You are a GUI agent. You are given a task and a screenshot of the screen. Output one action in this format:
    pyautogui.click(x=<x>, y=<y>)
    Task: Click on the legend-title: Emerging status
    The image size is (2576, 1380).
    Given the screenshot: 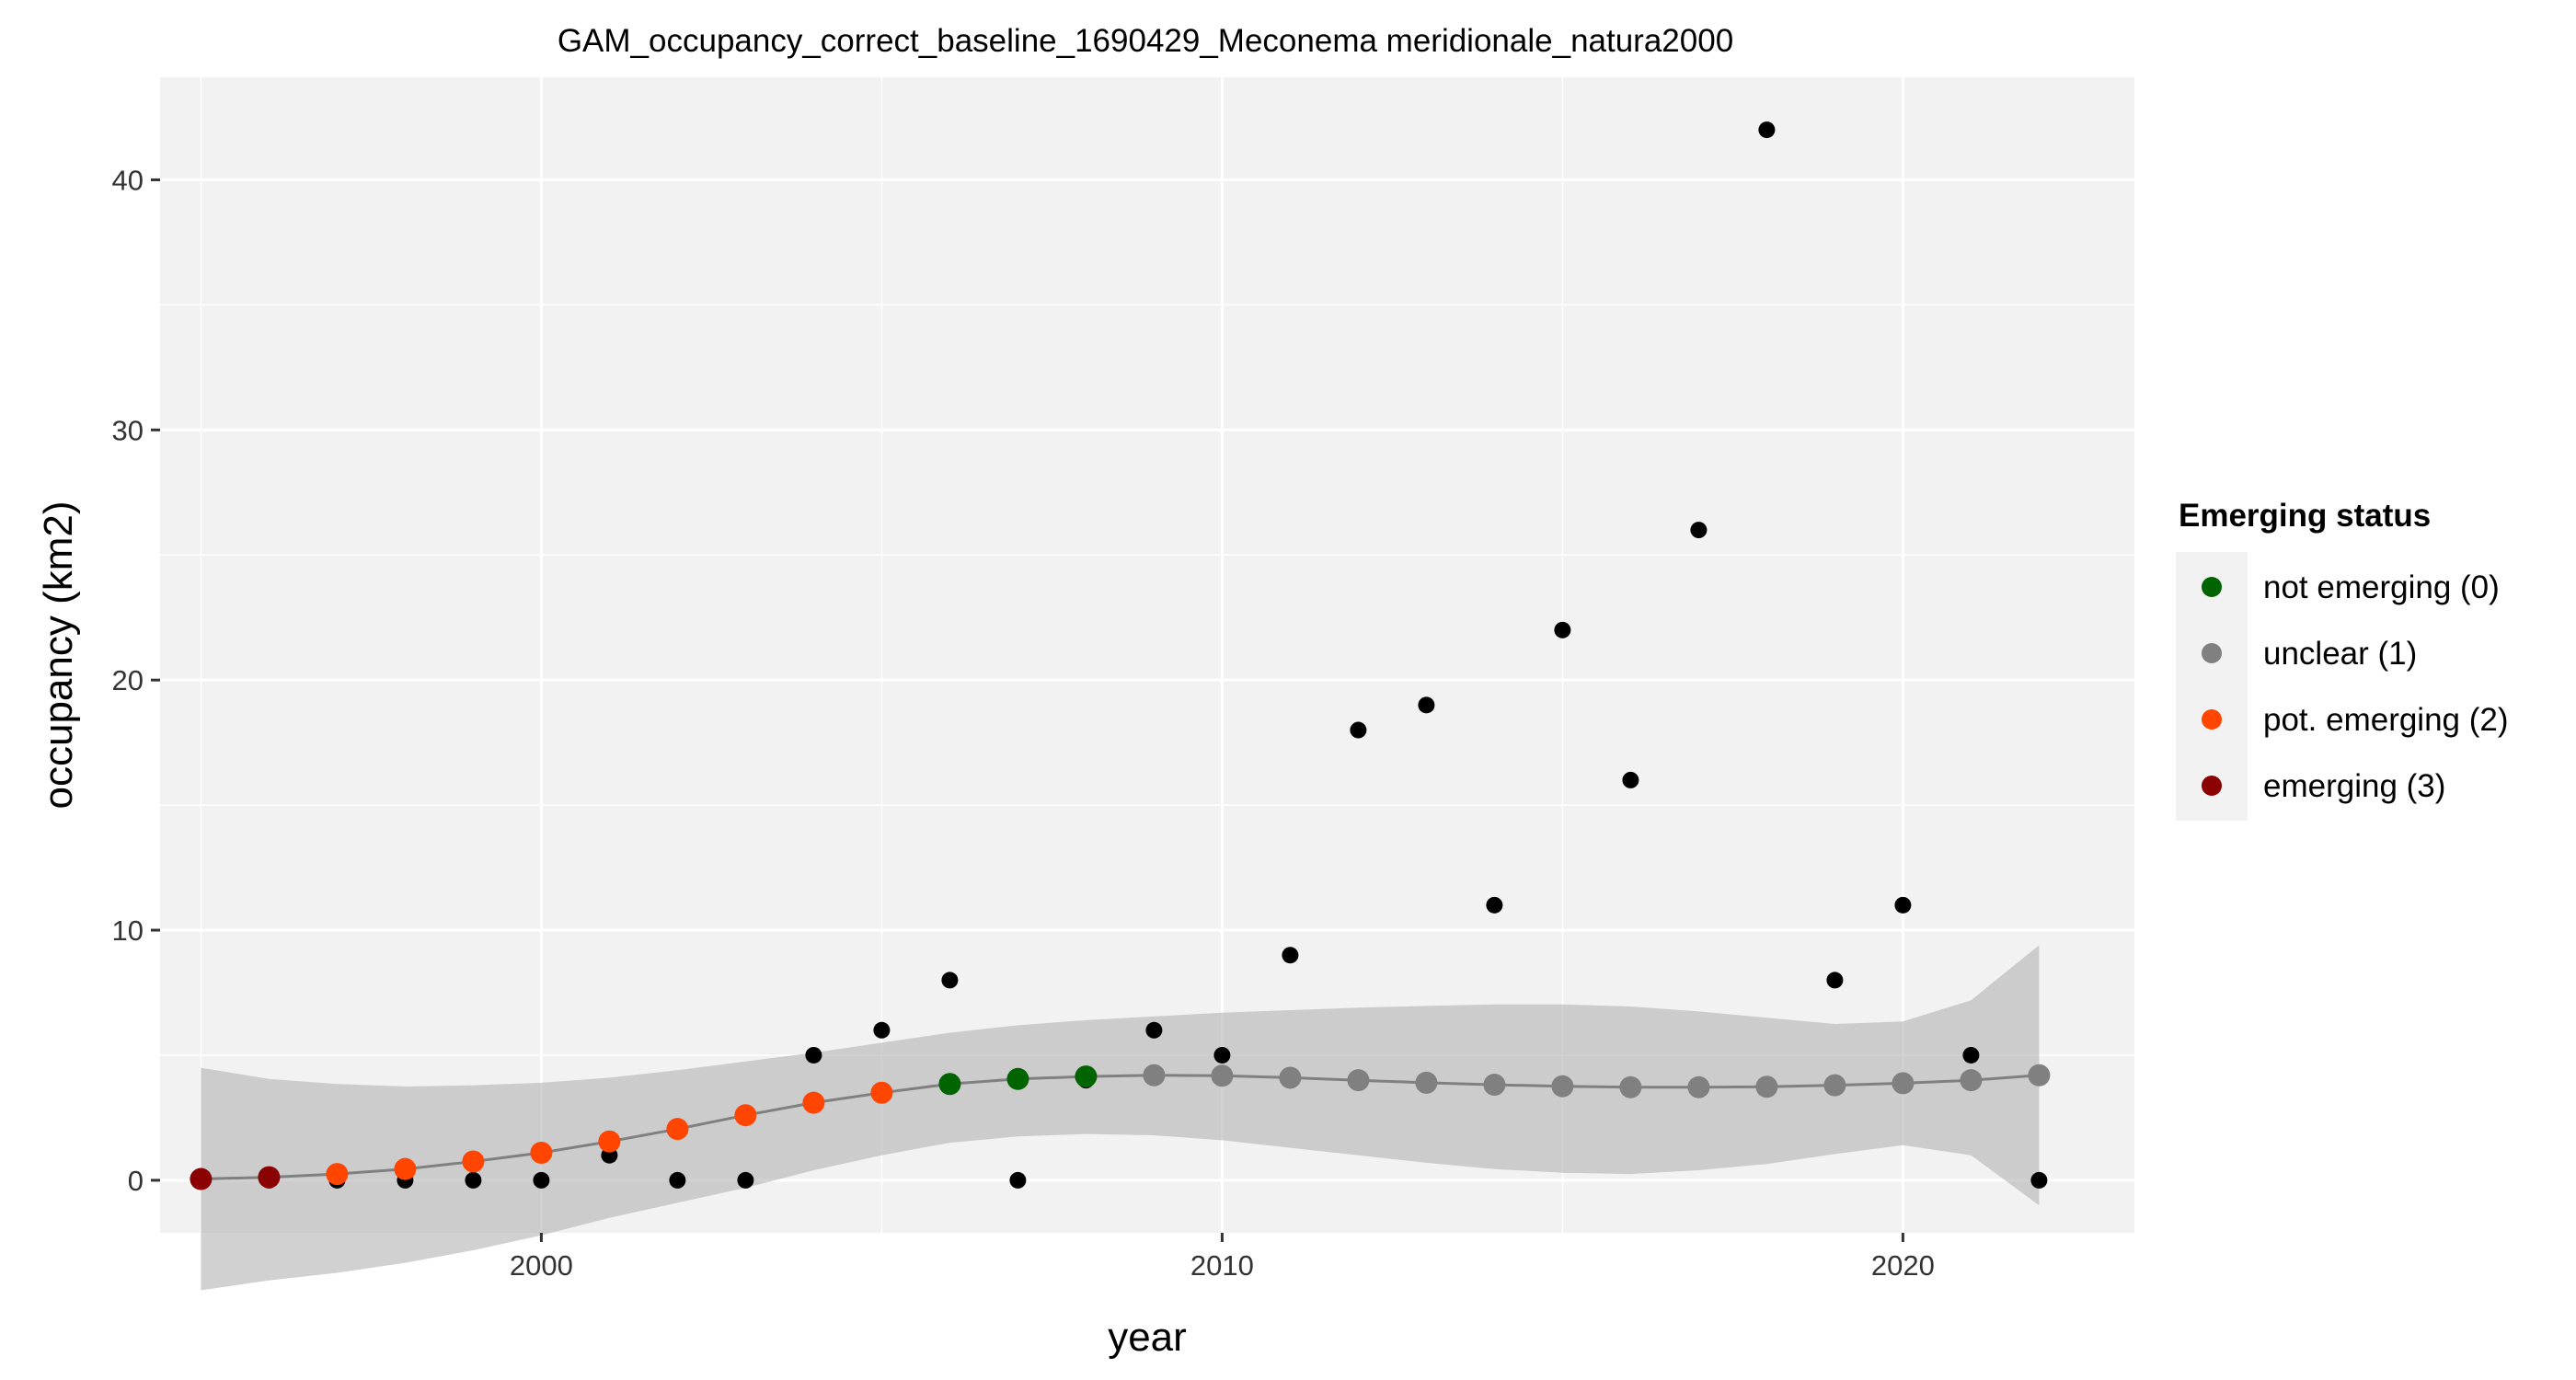 What is the action you would take?
    pyautogui.click(x=2305, y=516)
    